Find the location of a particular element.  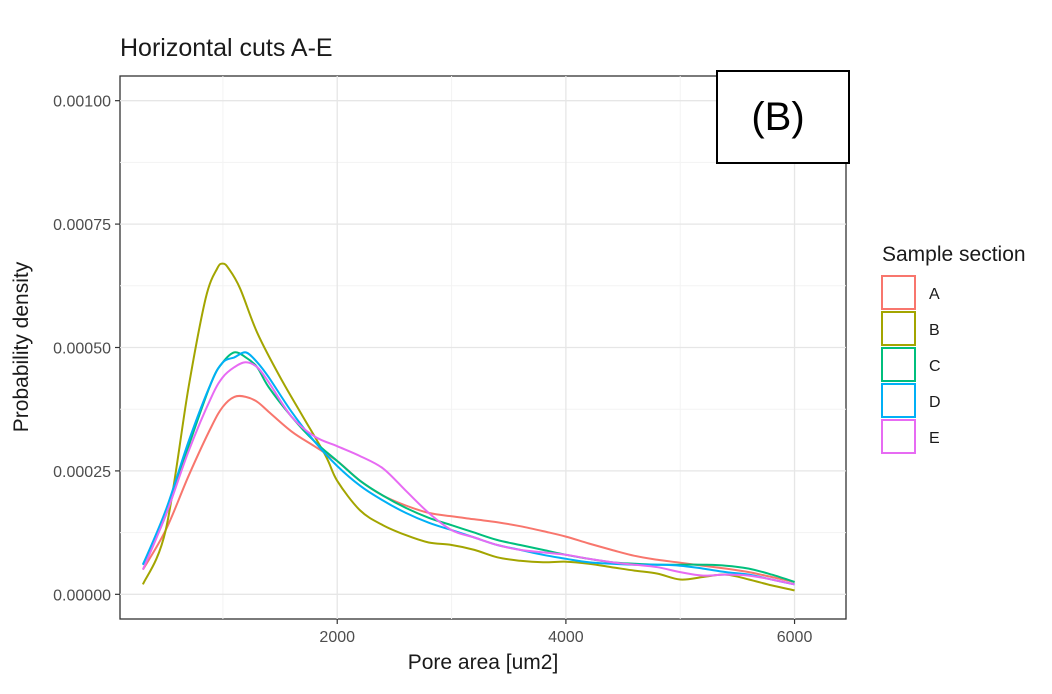

legend-items: A B C D E is located at coordinates (911, 364).